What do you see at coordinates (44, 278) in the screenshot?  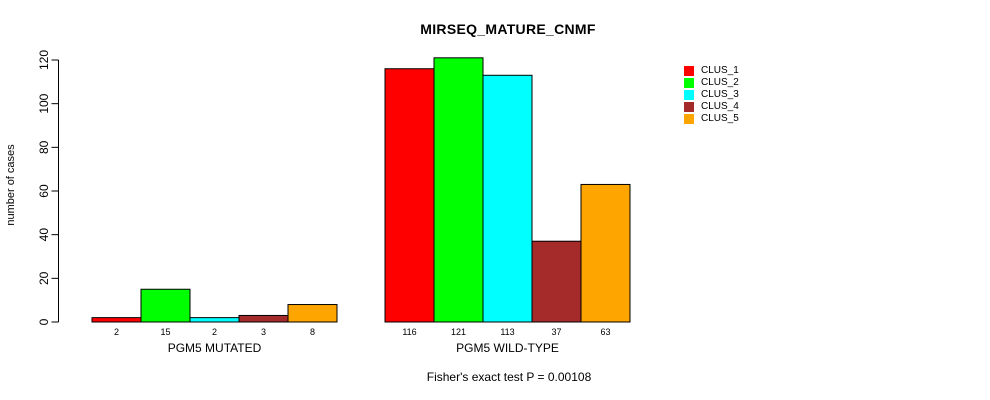 I see `y-tick-label: 20` at bounding box center [44, 278].